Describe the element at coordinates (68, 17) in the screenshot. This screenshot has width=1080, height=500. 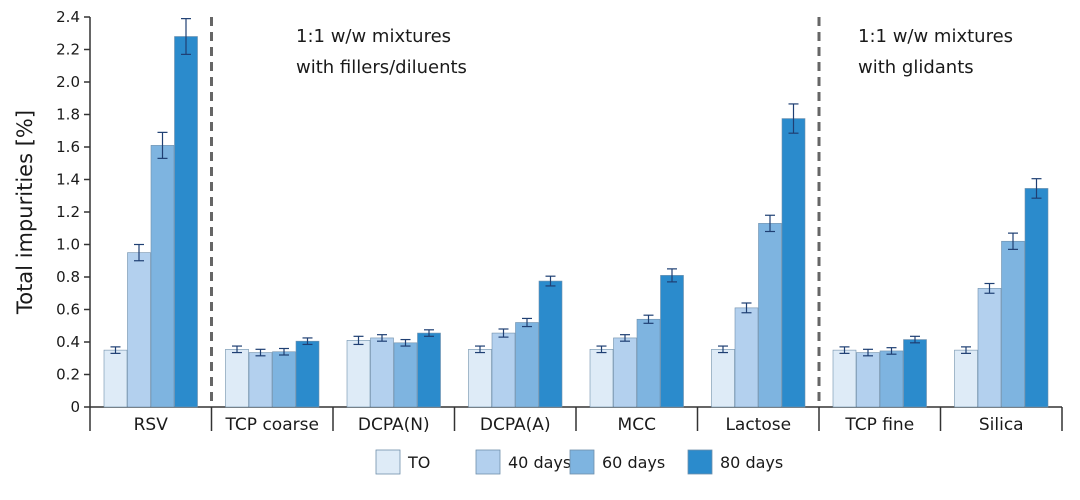
I see `y-tick-label: 2.4` at that location.